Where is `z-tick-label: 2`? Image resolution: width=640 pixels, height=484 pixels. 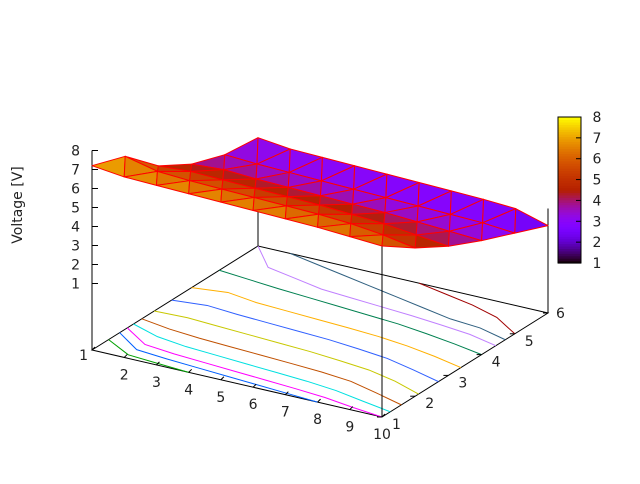
z-tick-label: 2 is located at coordinates (75, 266).